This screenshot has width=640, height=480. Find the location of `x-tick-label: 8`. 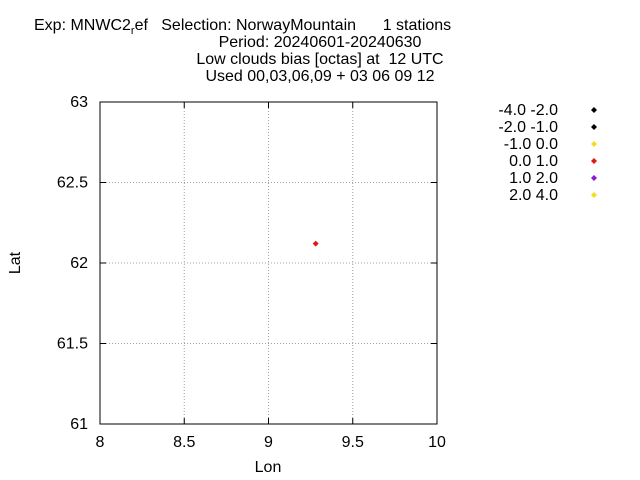

x-tick-label: 8 is located at coordinates (100, 442).